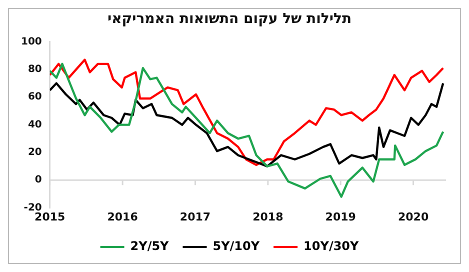  Describe the element at coordinates (268, 217) in the screenshot. I see `x-tick-label: 2018` at that location.